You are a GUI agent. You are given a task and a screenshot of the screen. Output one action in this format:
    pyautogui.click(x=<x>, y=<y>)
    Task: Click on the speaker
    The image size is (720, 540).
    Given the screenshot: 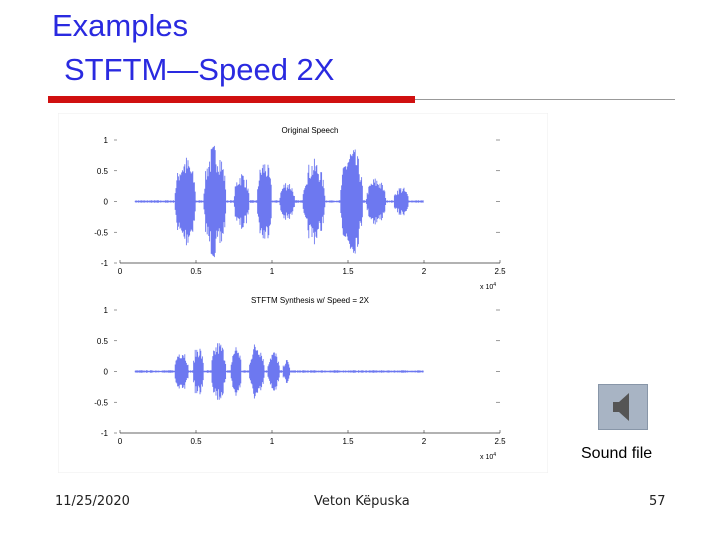 What is the action you would take?
    pyautogui.click(x=621, y=407)
    